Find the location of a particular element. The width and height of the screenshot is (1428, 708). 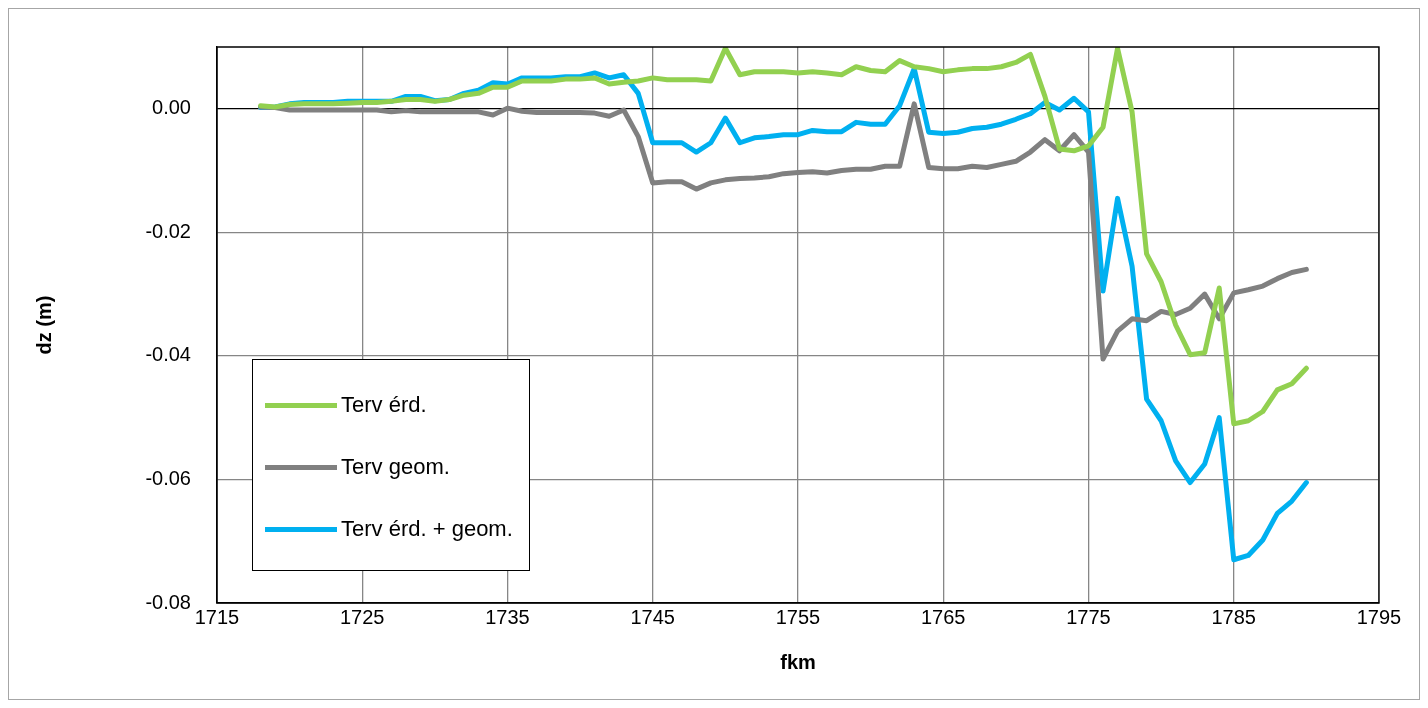

x-axis-title: fkm is located at coordinates (798, 661).